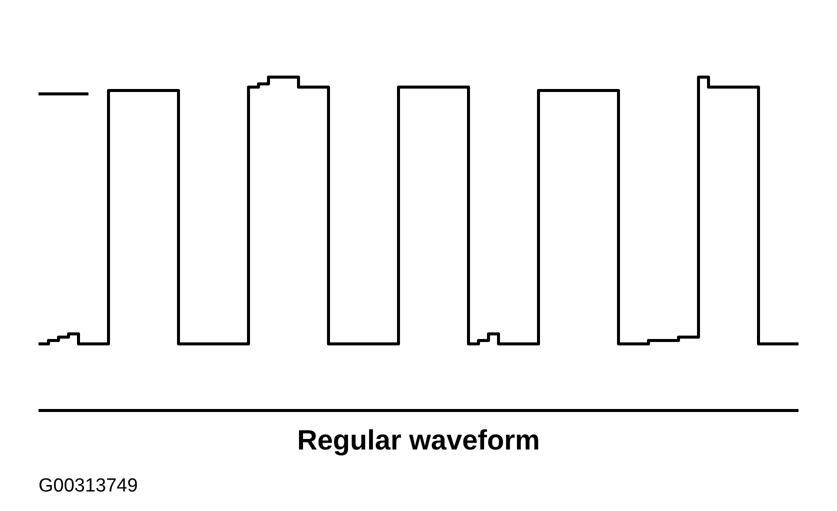  Describe the element at coordinates (418, 440) in the screenshot. I see `x-axis-title: Regular waveform` at that location.